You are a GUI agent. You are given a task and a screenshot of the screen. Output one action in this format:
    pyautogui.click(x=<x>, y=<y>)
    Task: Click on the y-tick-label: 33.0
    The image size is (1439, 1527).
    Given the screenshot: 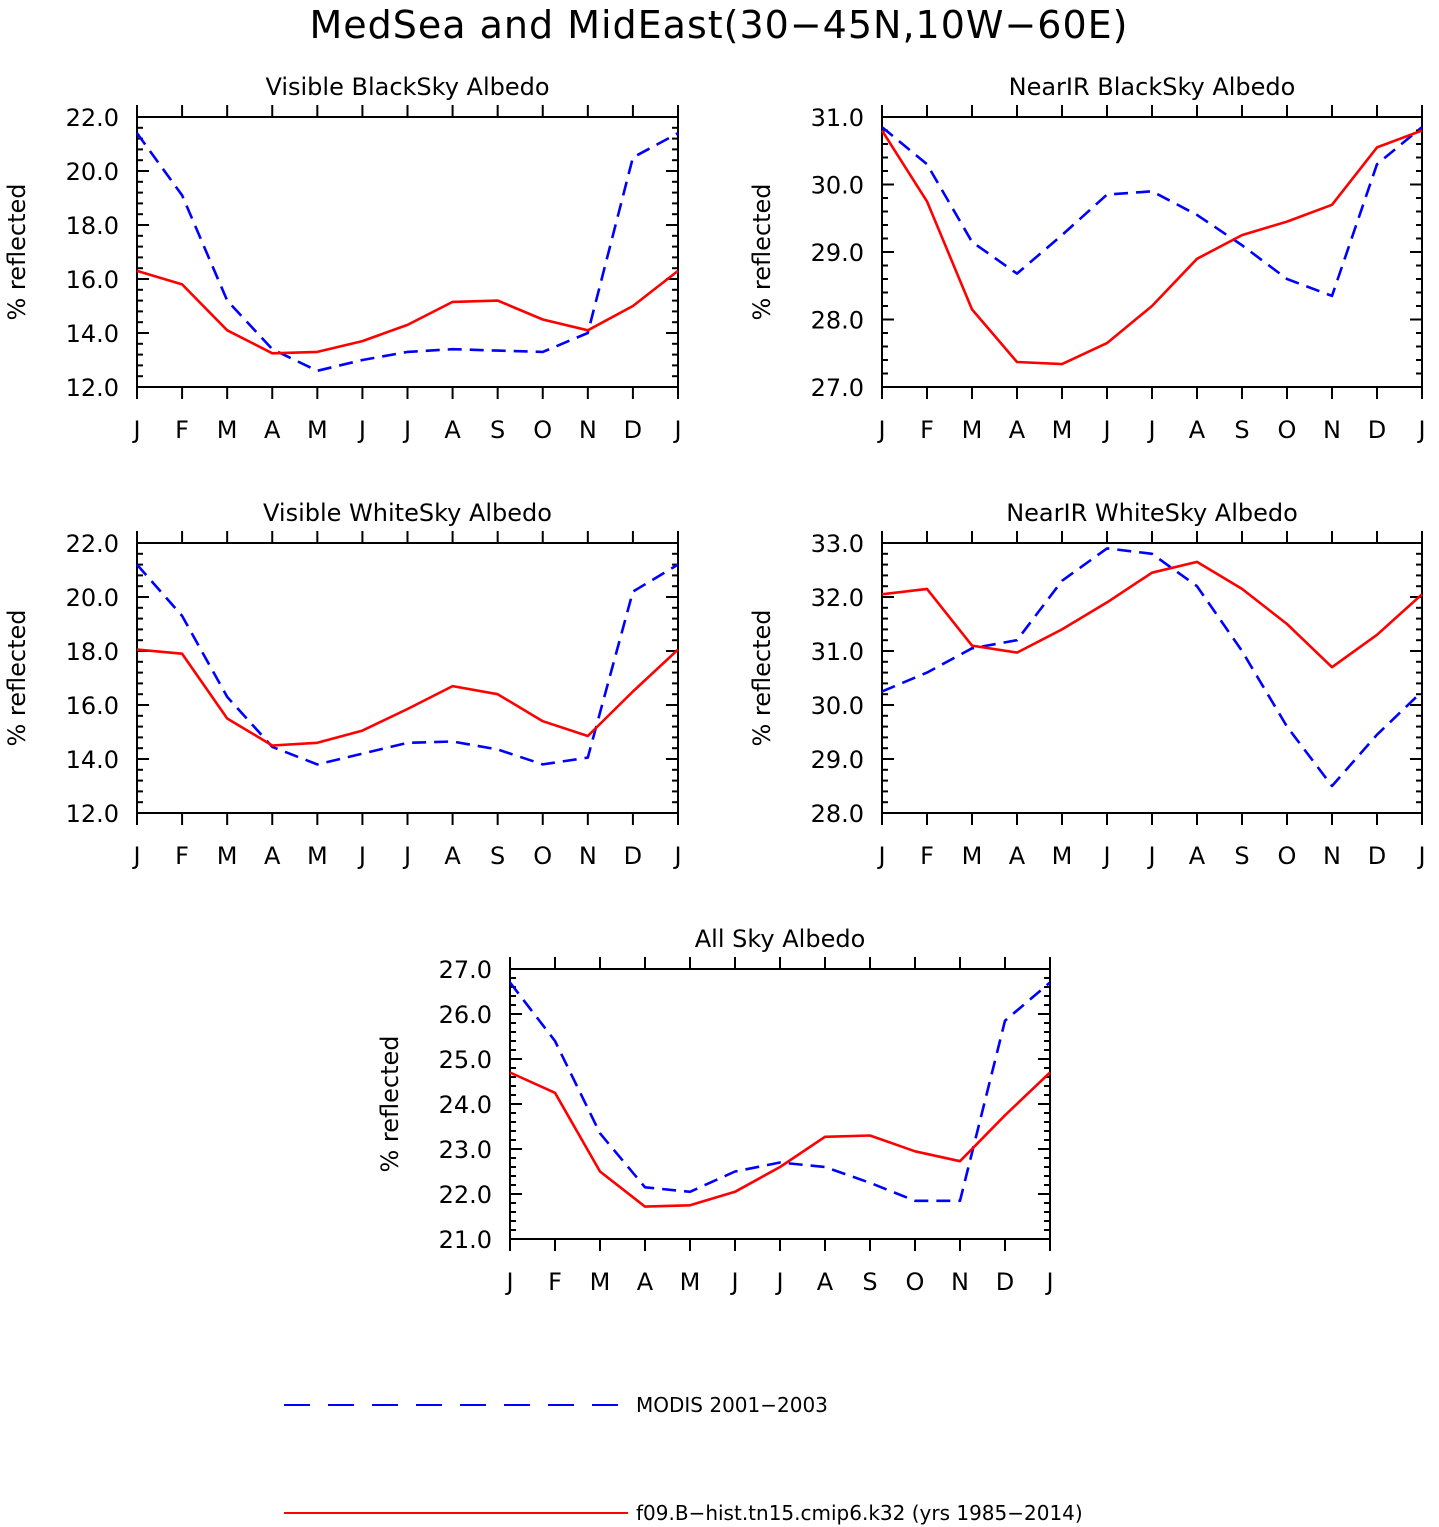 What is the action you would take?
    pyautogui.click(x=837, y=544)
    